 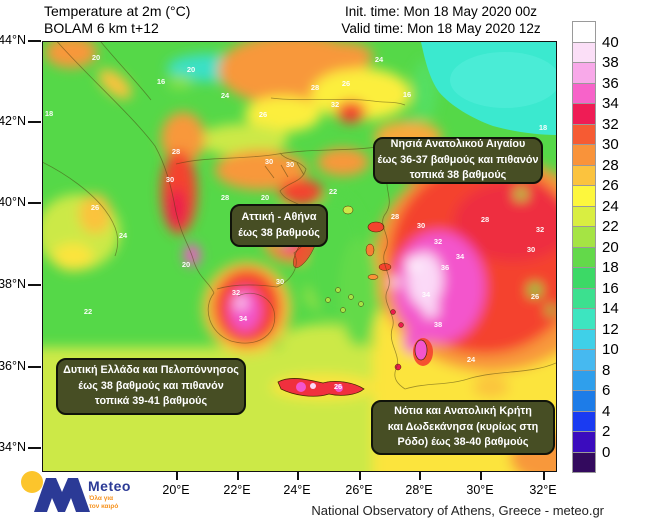 What do you see at coordinates (610, 144) in the screenshot?
I see `colorbar-label: 30` at bounding box center [610, 144].